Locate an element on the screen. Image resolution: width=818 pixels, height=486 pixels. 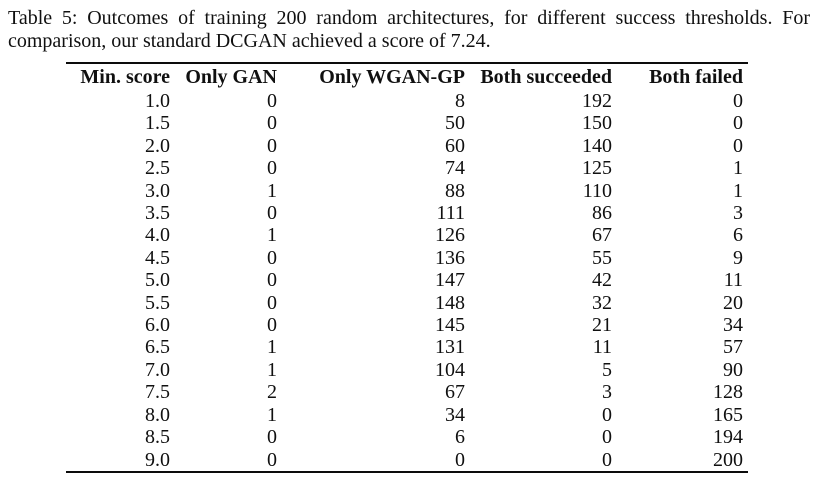
table-cell: 192 is located at coordinates (597, 101).